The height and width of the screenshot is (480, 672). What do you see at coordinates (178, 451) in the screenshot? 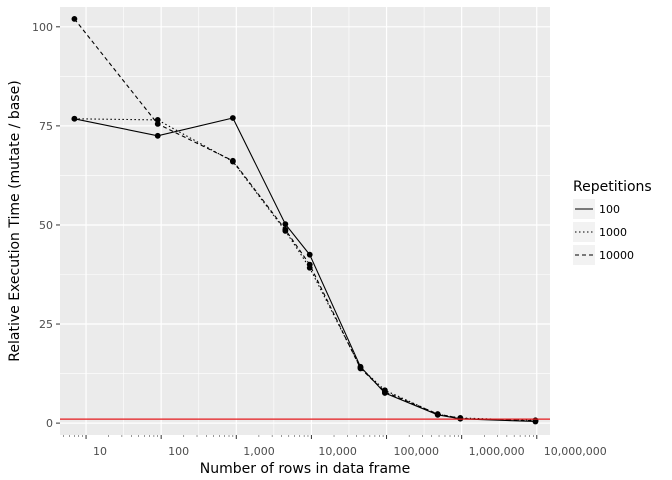
I see `x-tick-label: 100` at bounding box center [178, 451].